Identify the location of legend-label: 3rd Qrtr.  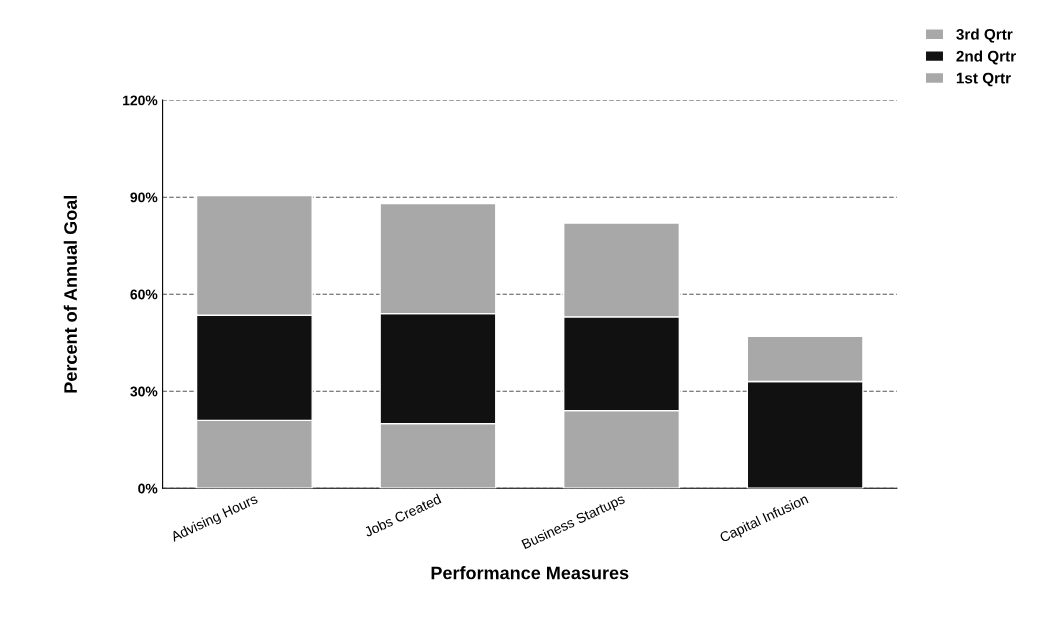
(984, 35).